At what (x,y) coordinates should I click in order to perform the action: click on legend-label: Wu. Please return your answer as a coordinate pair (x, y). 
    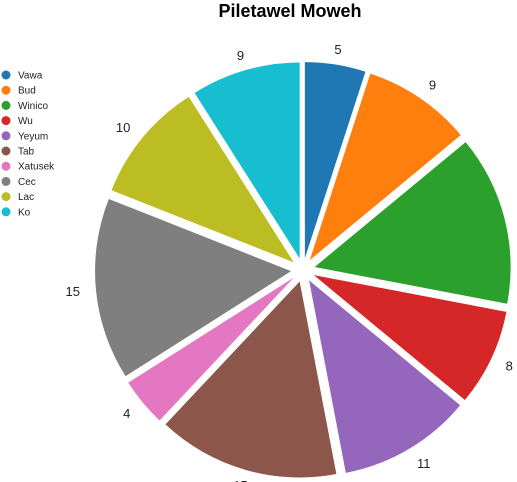
    Looking at the image, I should click on (25, 121).